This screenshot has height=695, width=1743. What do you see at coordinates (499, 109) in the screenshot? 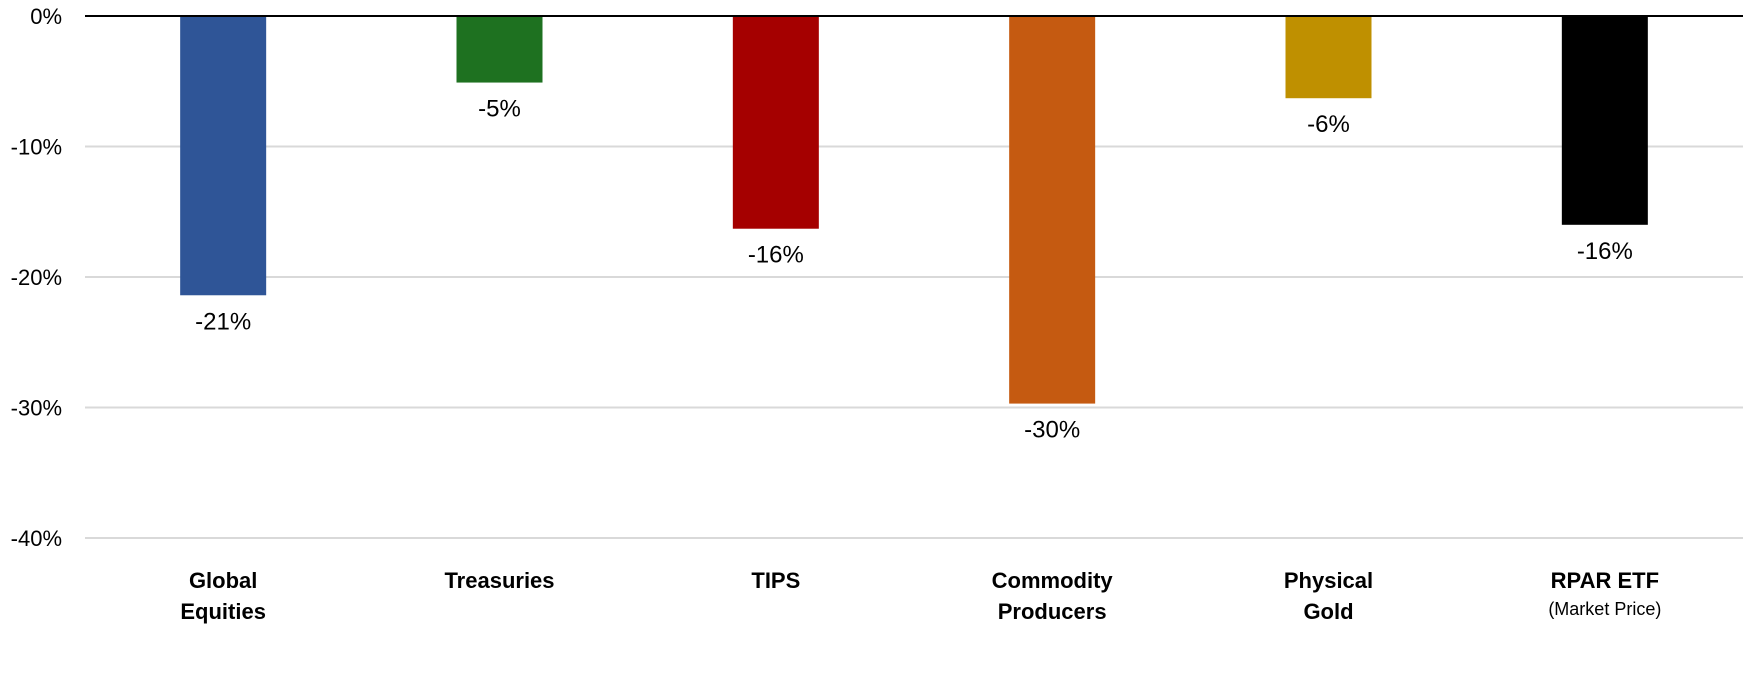
I see `data-label: -5%` at bounding box center [499, 109].